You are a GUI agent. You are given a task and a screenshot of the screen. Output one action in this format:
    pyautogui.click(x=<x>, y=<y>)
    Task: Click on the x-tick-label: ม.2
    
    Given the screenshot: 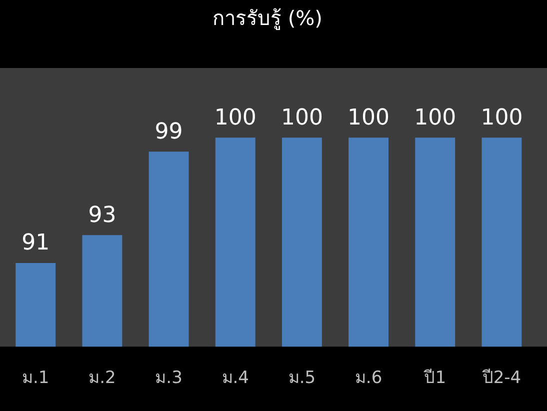 What is the action you would take?
    pyautogui.click(x=102, y=378)
    